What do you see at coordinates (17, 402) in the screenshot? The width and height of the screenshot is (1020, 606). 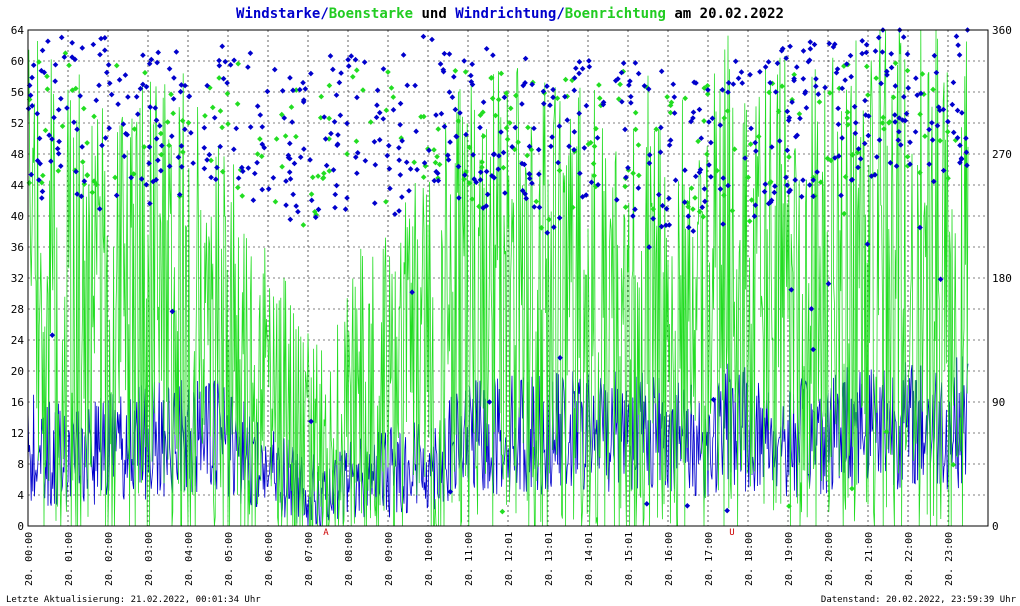 I see `y-left-tick-label: 16` at bounding box center [17, 402].